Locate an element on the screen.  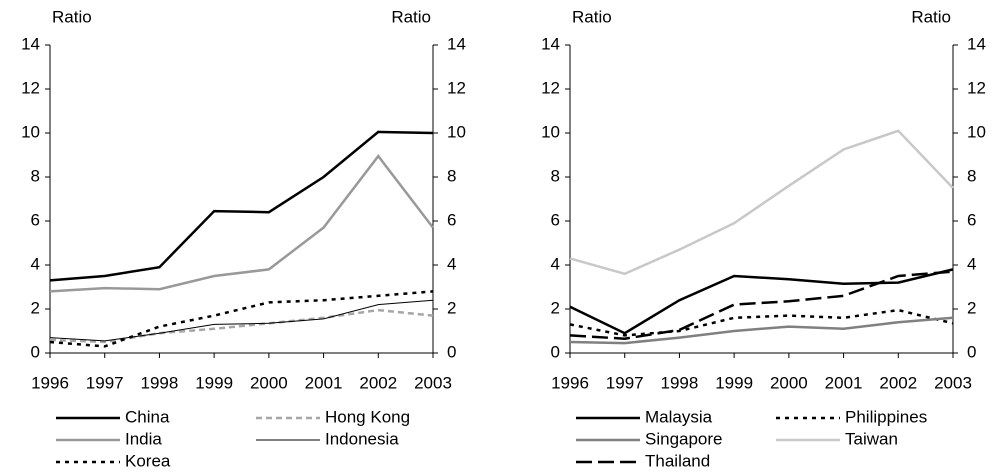
legend-label: India is located at coordinates (143, 438).